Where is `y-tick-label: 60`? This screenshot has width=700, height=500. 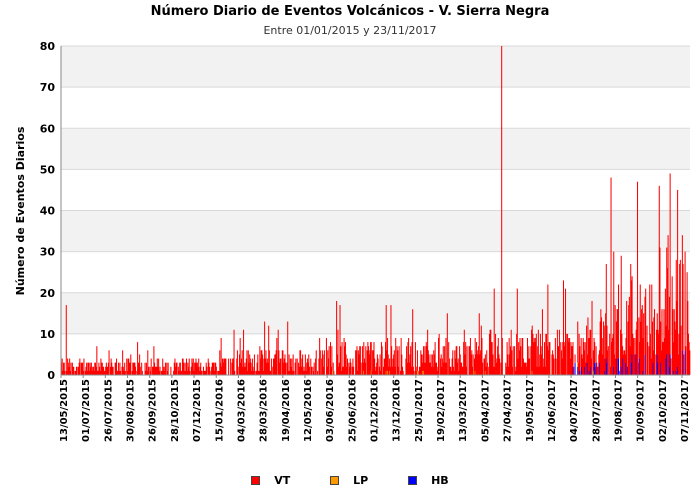 y-tick-label: 60 is located at coordinates (48, 128).